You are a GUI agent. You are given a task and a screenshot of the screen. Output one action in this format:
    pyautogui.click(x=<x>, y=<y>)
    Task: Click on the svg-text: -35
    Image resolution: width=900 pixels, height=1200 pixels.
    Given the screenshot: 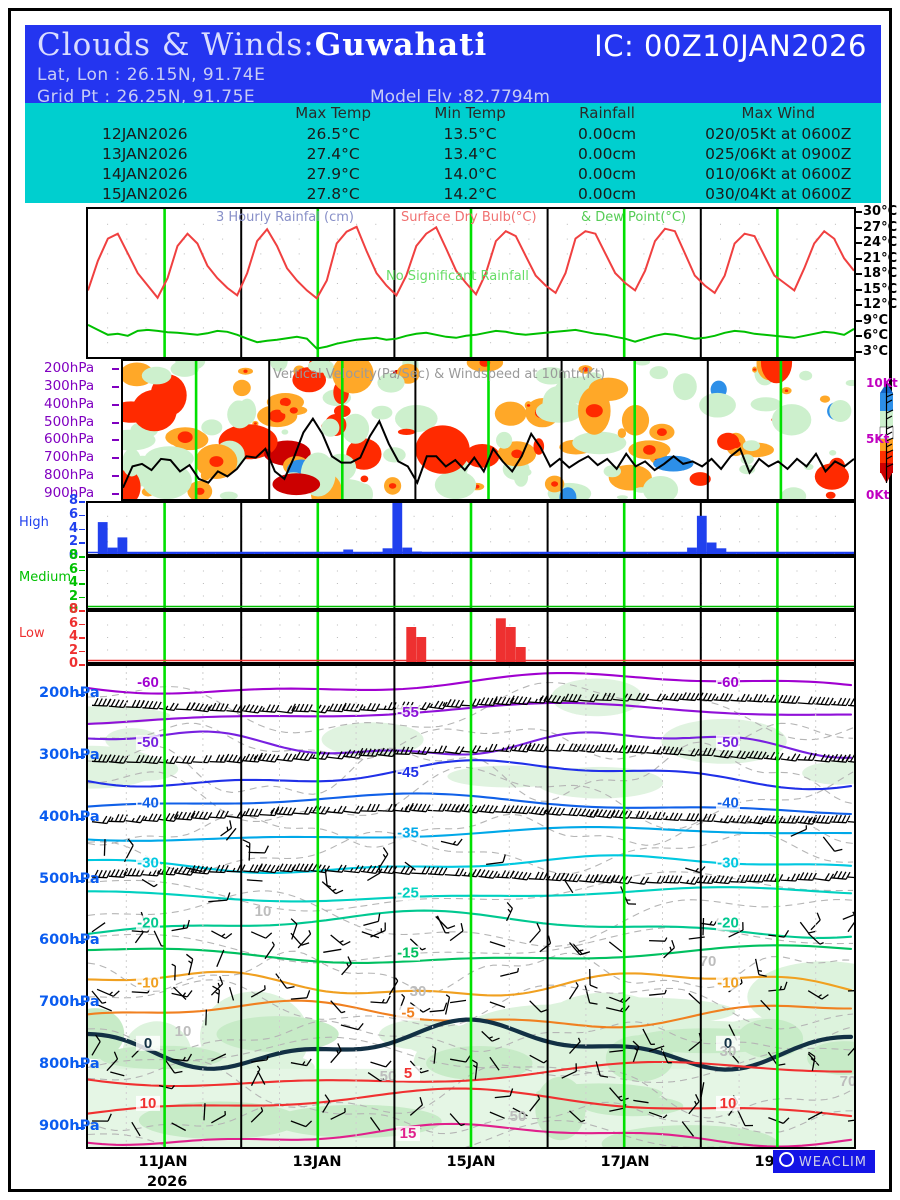 What is the action you would take?
    pyautogui.click(x=408, y=832)
    